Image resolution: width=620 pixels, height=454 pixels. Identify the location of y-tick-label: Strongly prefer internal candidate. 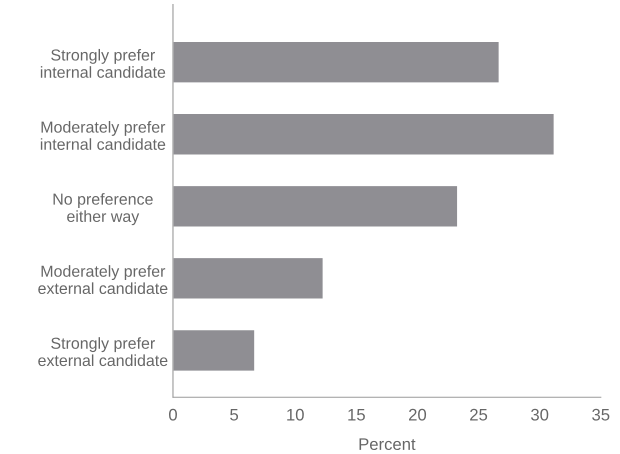
(103, 63).